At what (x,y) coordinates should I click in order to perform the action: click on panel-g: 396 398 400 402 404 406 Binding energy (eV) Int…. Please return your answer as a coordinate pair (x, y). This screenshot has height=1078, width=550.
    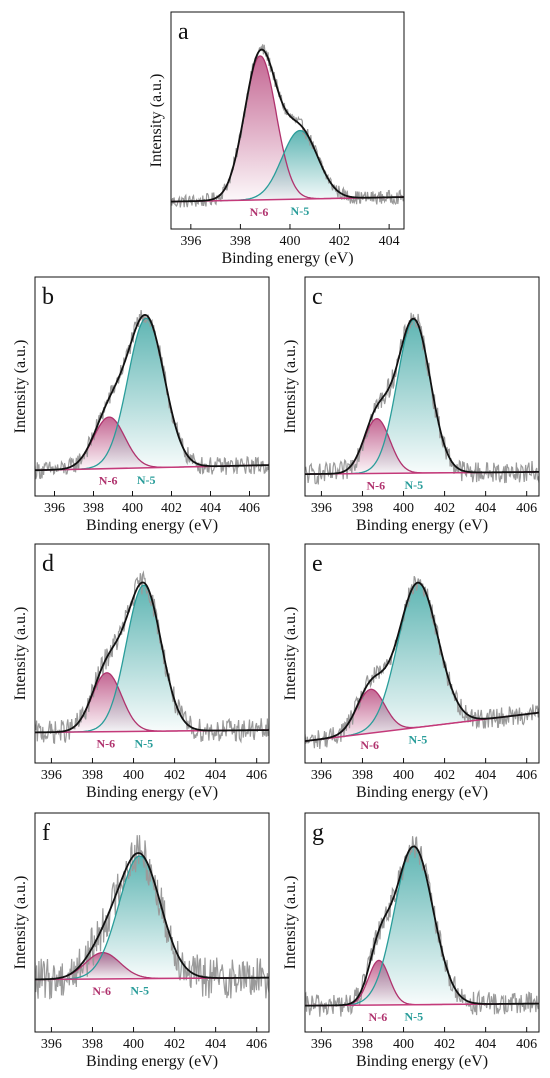
    Looking at the image, I should click on (411, 941).